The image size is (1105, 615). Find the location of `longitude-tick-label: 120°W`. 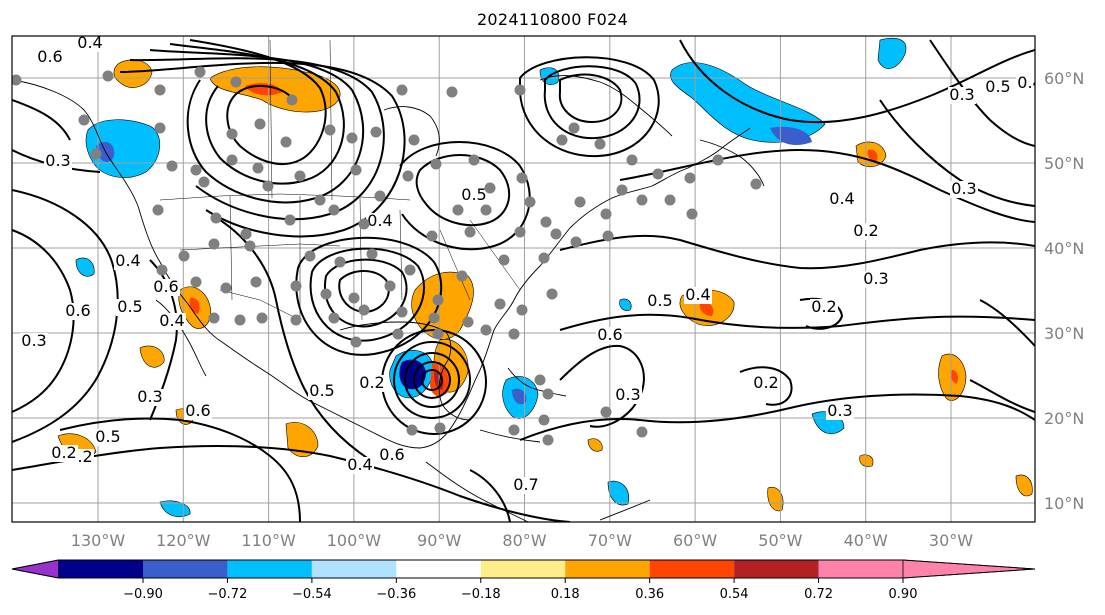

longitude-tick-label: 120°W is located at coordinates (183, 540).